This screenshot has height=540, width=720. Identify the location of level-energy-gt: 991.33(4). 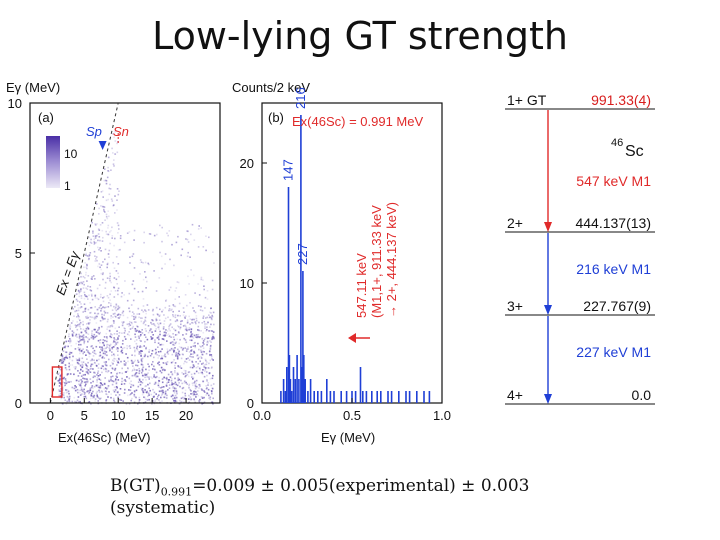
(621, 100).